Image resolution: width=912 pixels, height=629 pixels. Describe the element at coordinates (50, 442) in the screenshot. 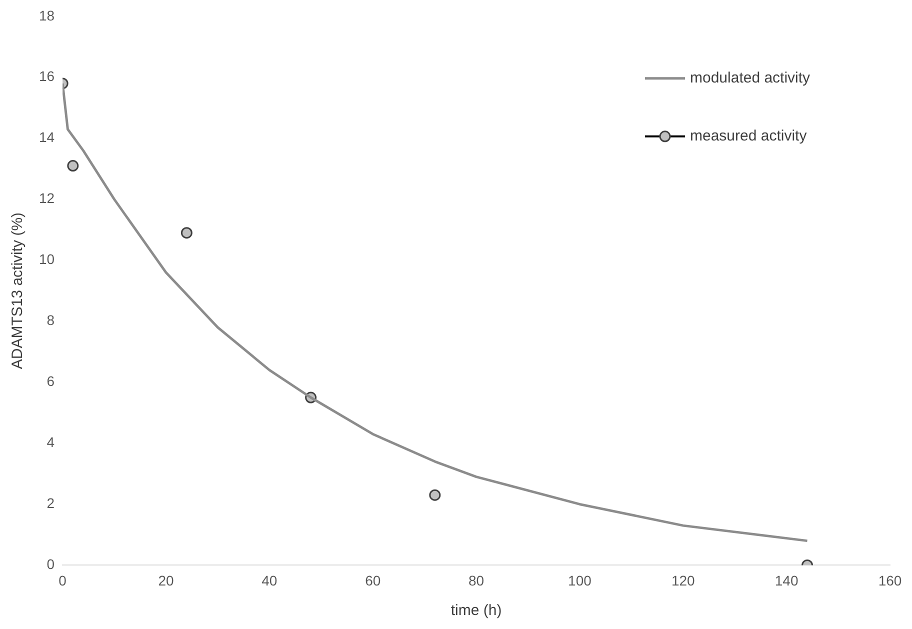

I see `y-tick-label: 4` at that location.